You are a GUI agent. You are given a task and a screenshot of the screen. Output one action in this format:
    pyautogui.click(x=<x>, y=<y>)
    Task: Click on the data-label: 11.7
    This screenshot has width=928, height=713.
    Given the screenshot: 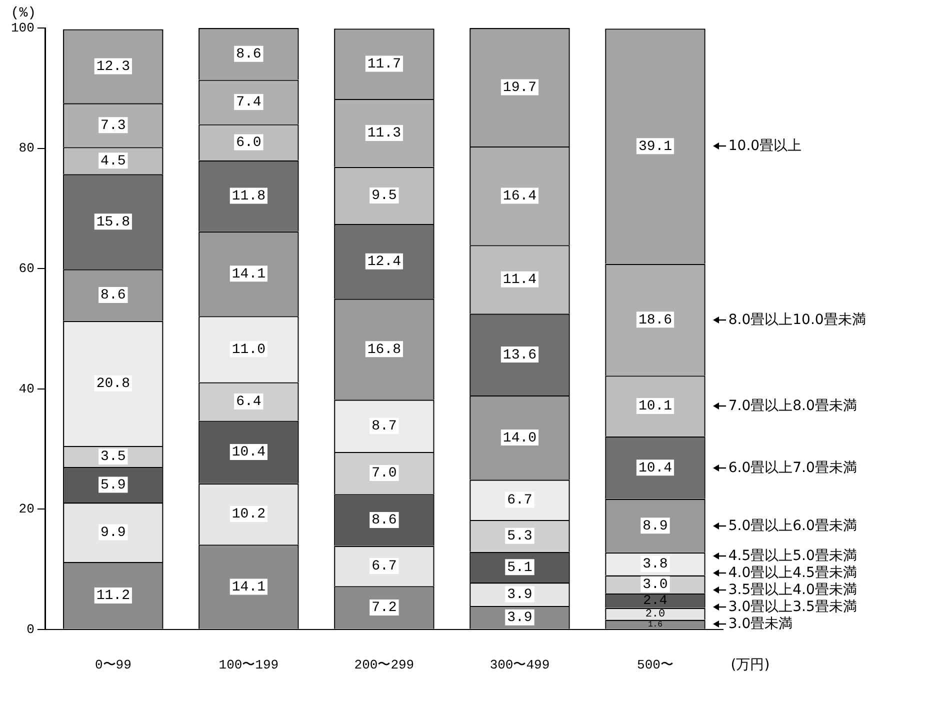 What is the action you would take?
    pyautogui.click(x=384, y=64)
    